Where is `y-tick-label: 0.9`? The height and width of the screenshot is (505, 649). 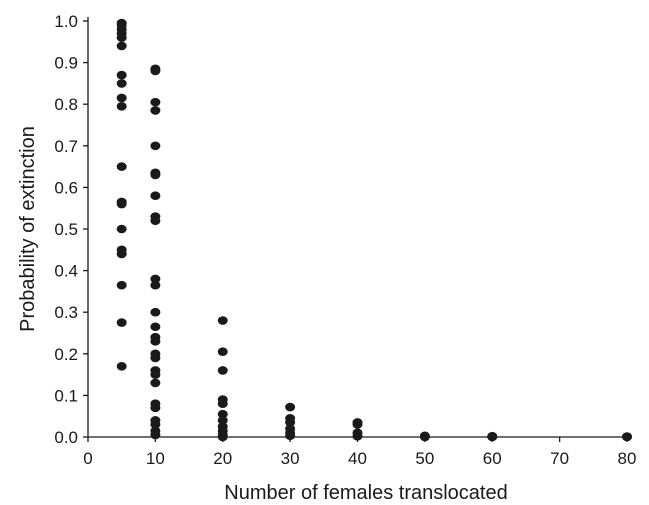
y-tick-label: 0.9 is located at coordinates (66, 63).